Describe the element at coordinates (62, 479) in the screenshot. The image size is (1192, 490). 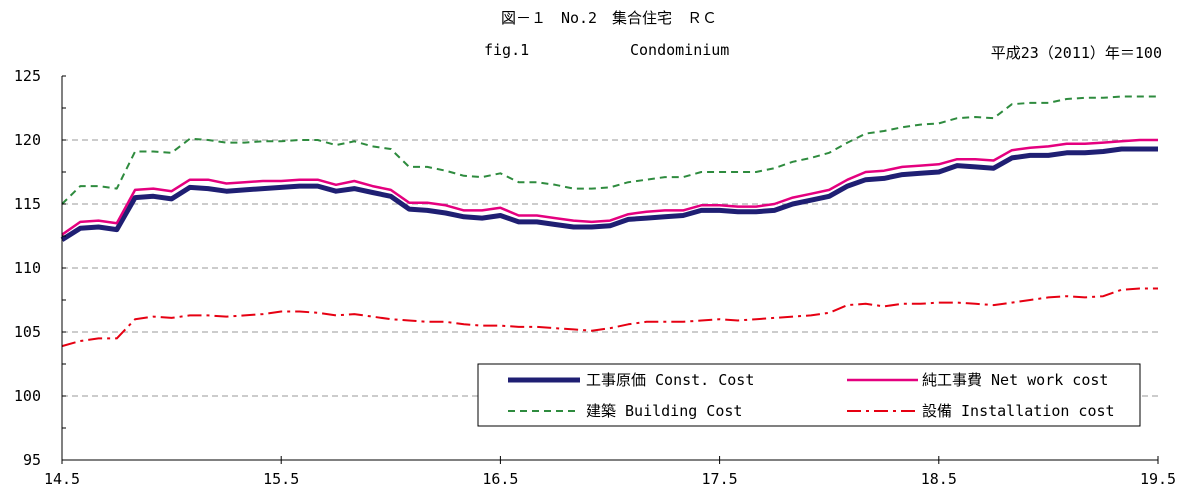
I see `x-tick-label: 14.5` at that location.